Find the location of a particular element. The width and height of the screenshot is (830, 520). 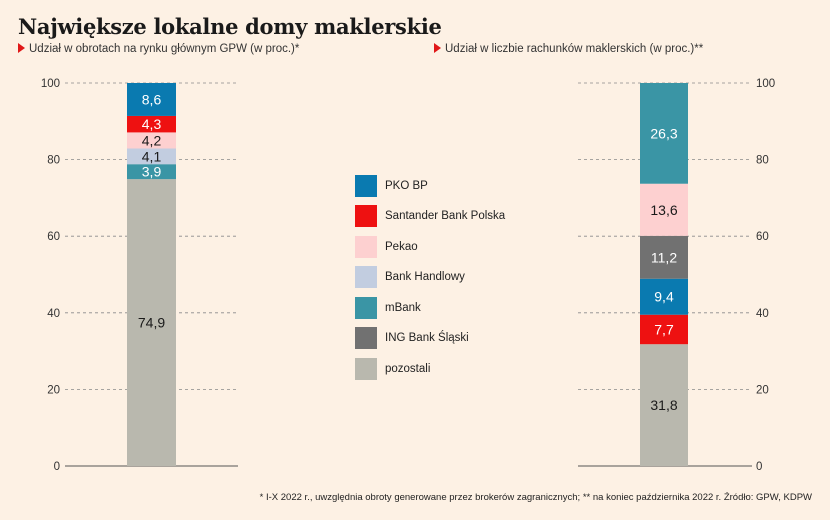

legend-label: pozostali is located at coordinates (408, 369).